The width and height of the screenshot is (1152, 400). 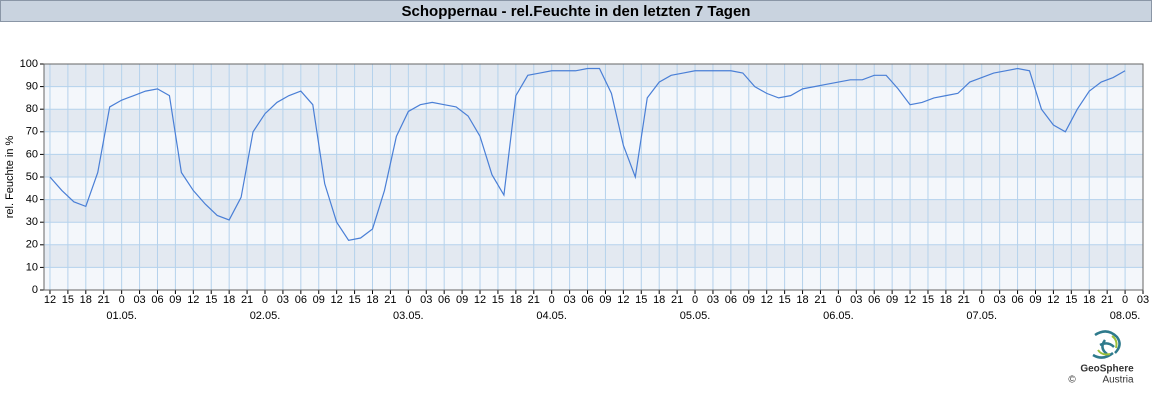 What do you see at coordinates (1072, 380) in the screenshot?
I see `copyright: ©` at bounding box center [1072, 380].